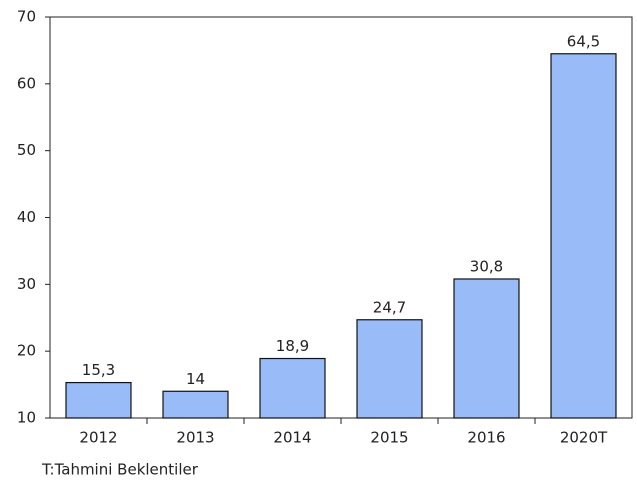 The width and height of the screenshot is (637, 485). I want to click on value-label: 30,8, so click(486, 266).